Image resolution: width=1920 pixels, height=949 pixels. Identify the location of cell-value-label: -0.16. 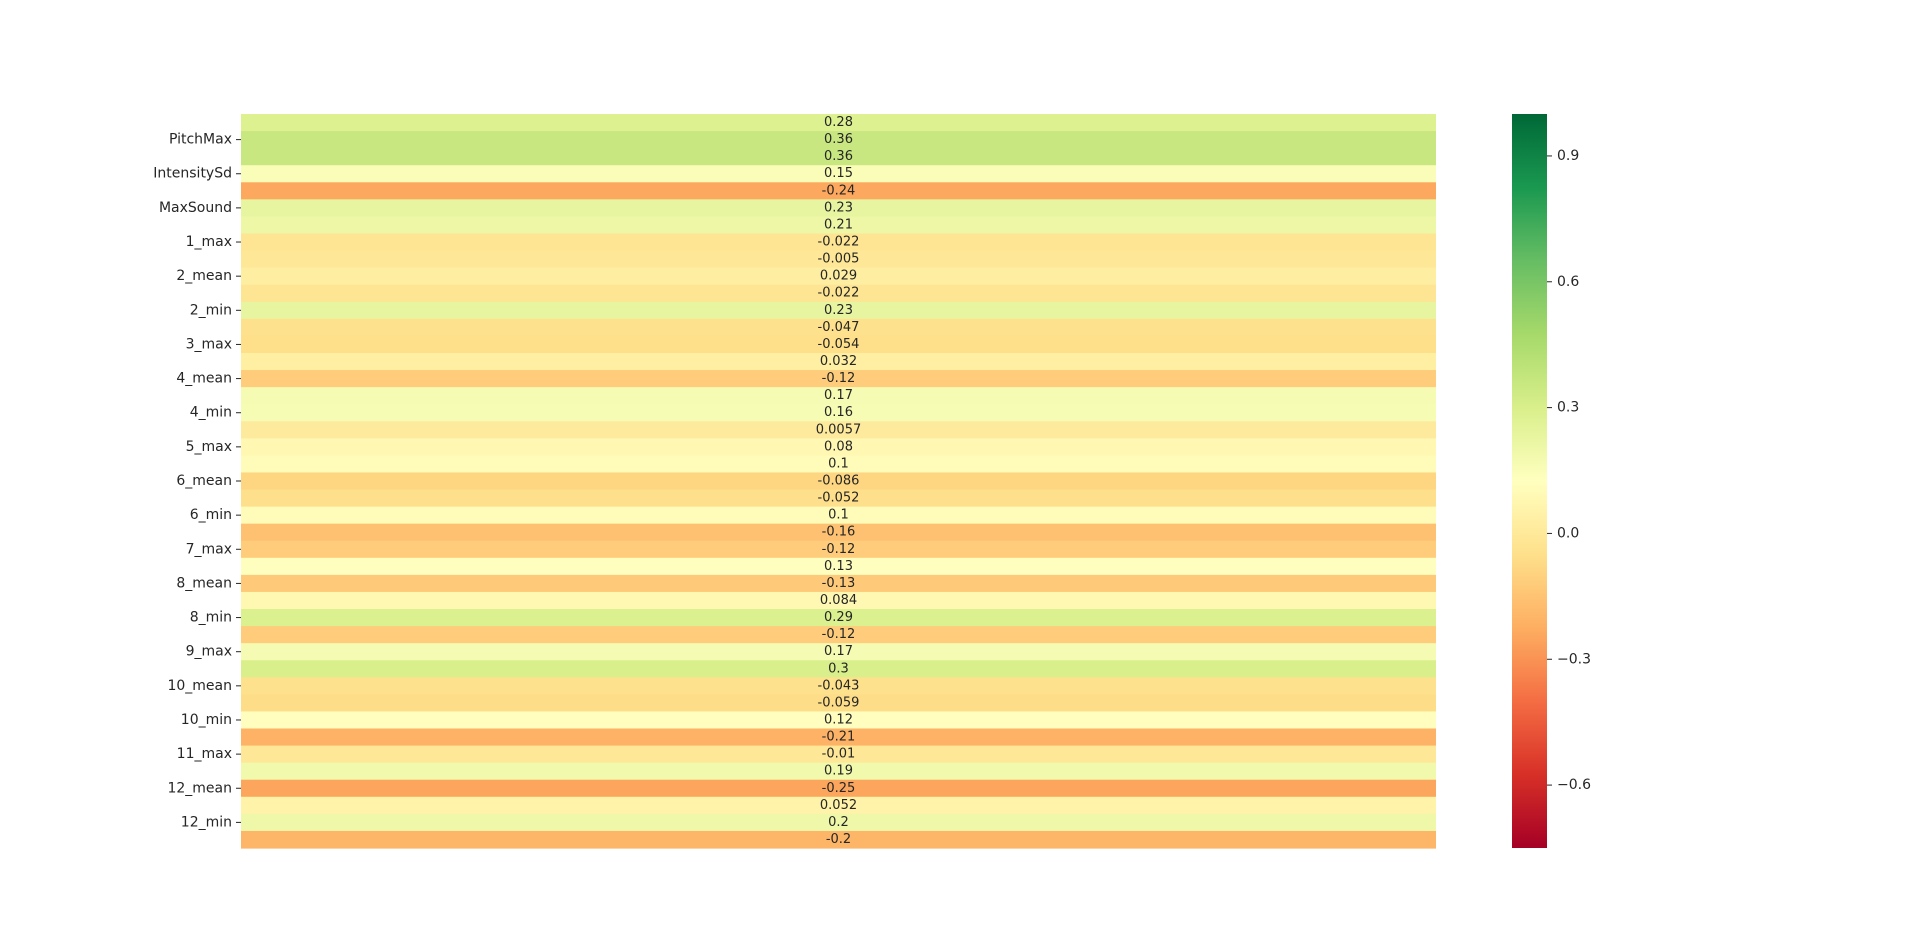
(839, 532).